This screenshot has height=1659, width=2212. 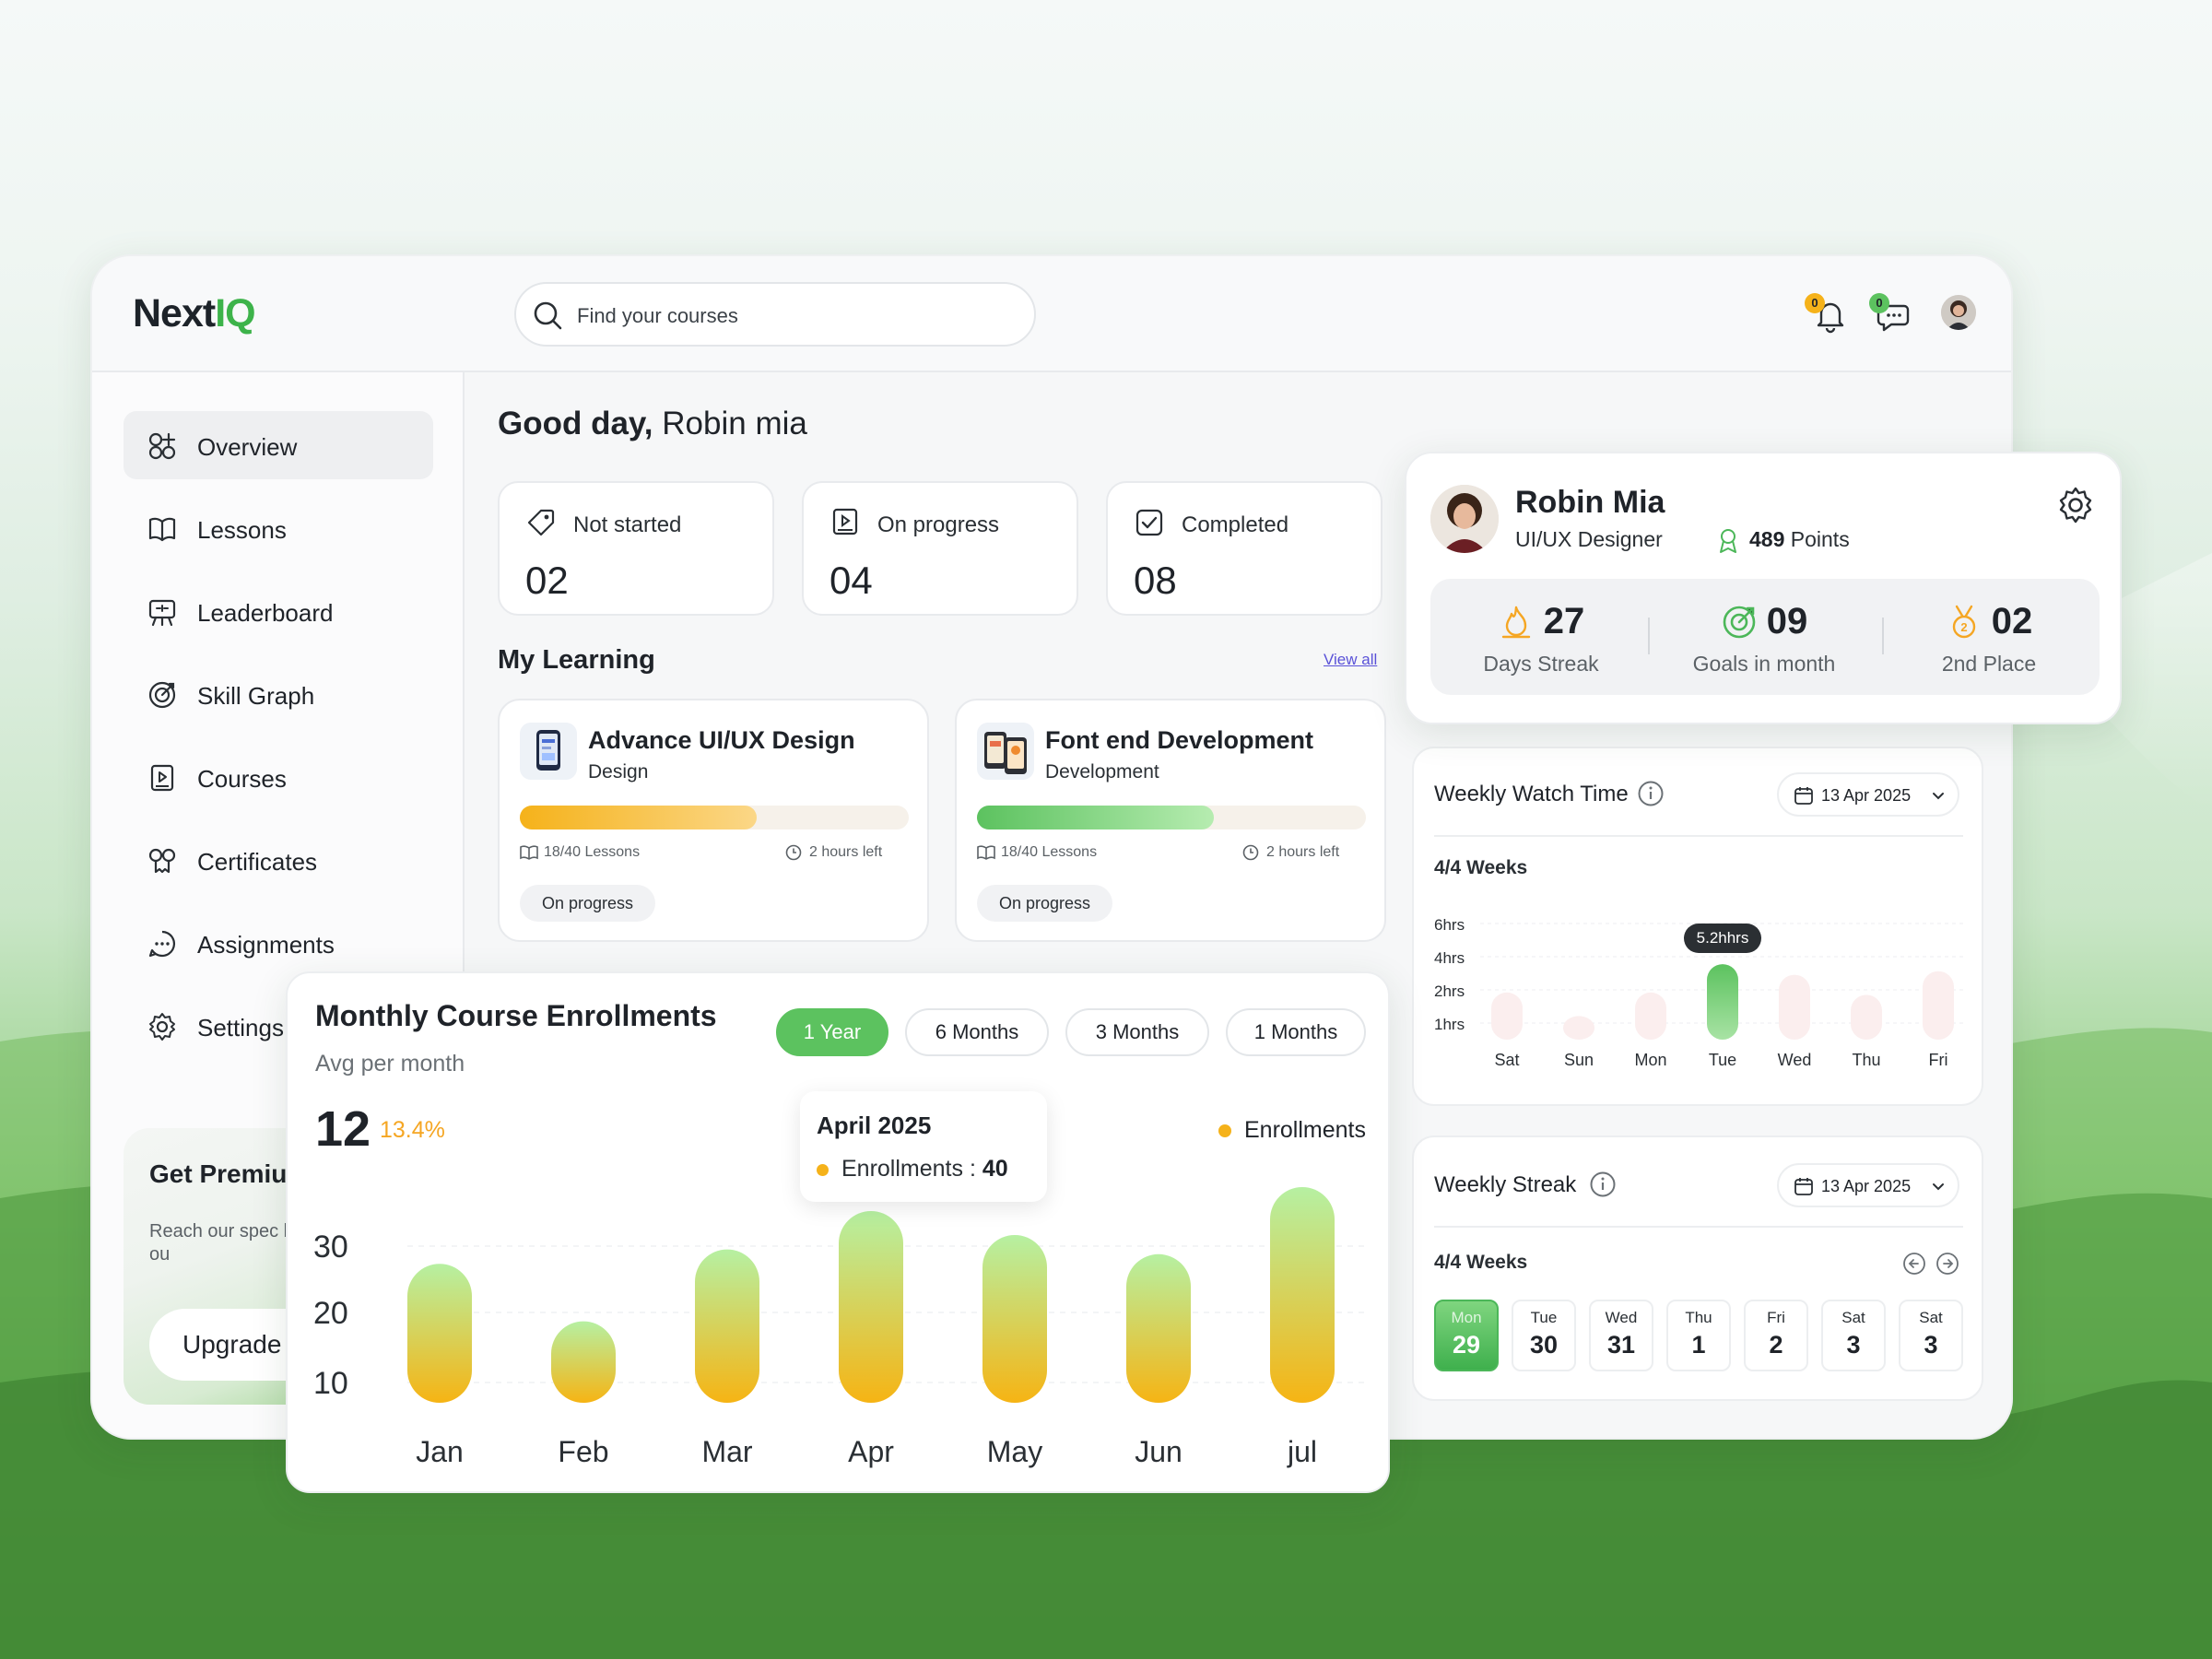 What do you see at coordinates (1449, 958) in the screenshot?
I see `y-tick-label: 4hrs` at bounding box center [1449, 958].